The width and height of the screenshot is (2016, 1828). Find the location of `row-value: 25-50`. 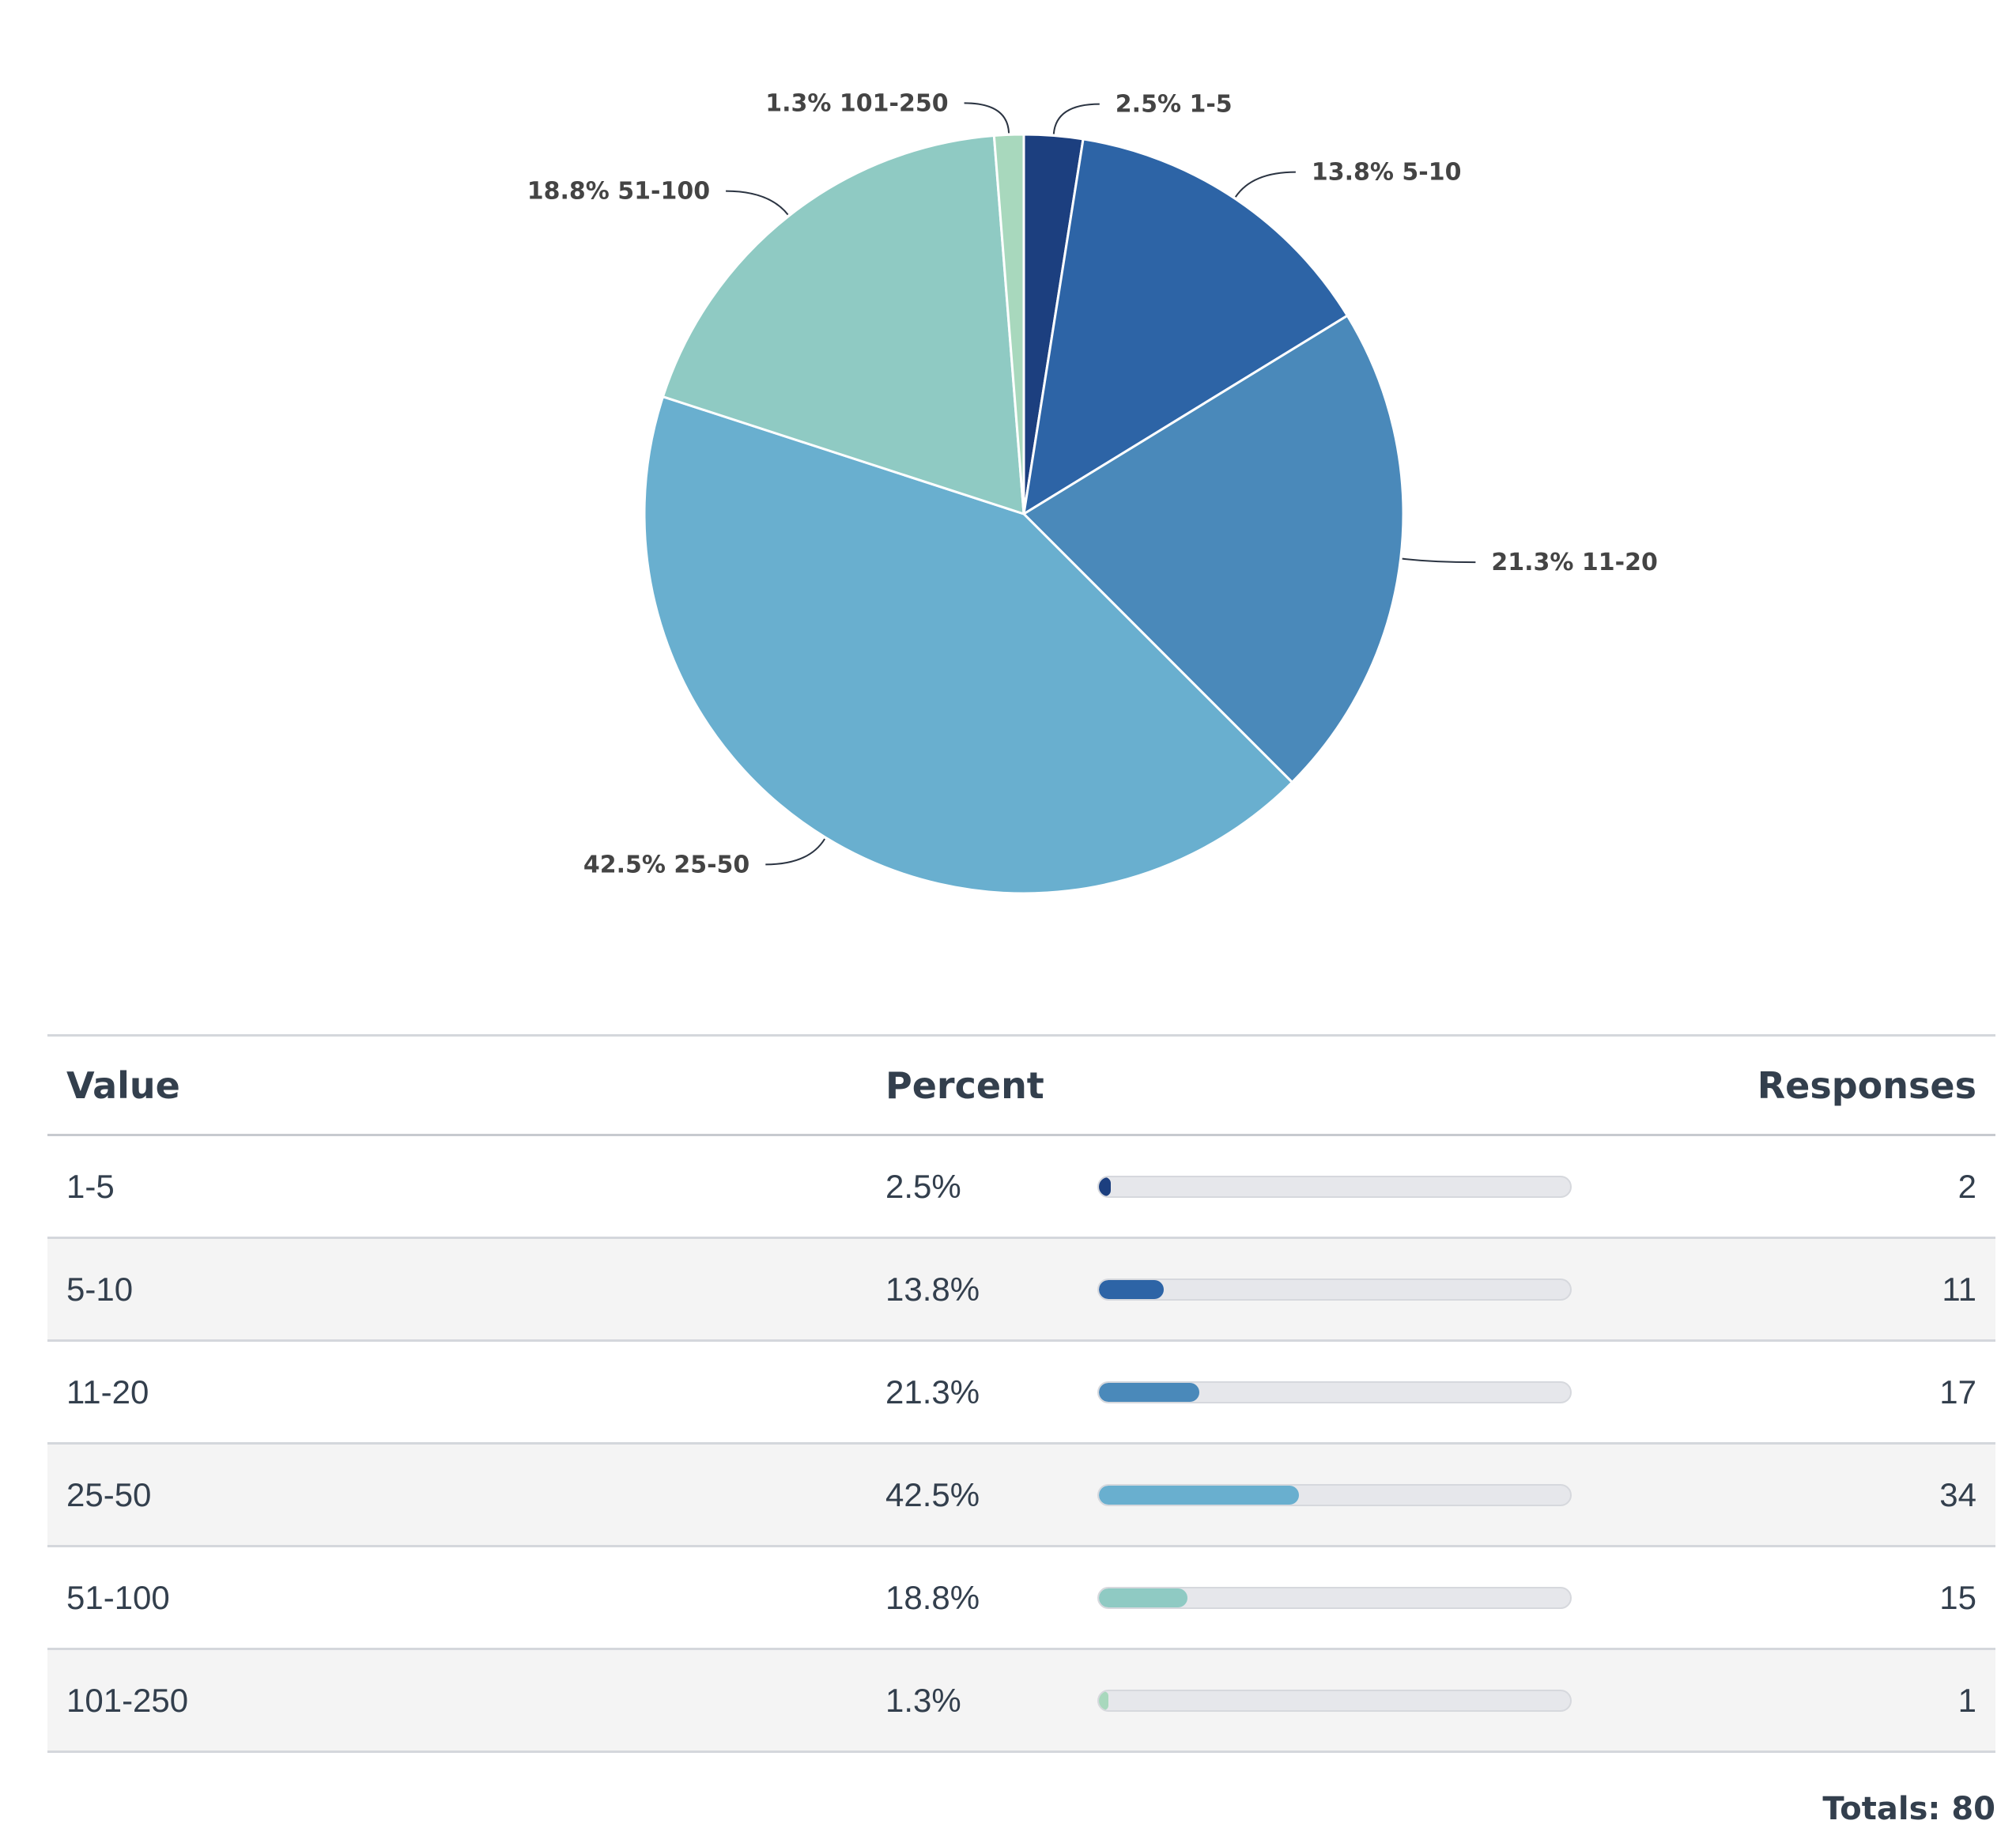

row-value: 25-50 is located at coordinates (109, 1494).